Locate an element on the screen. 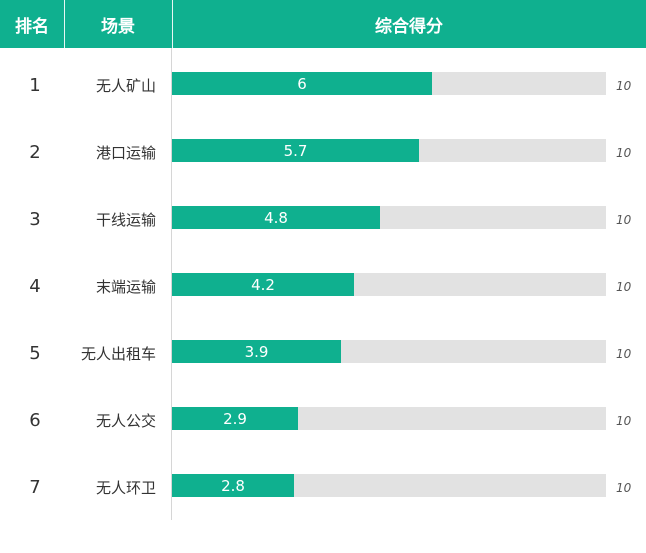  bar-track: 3.9 is located at coordinates (389, 351).